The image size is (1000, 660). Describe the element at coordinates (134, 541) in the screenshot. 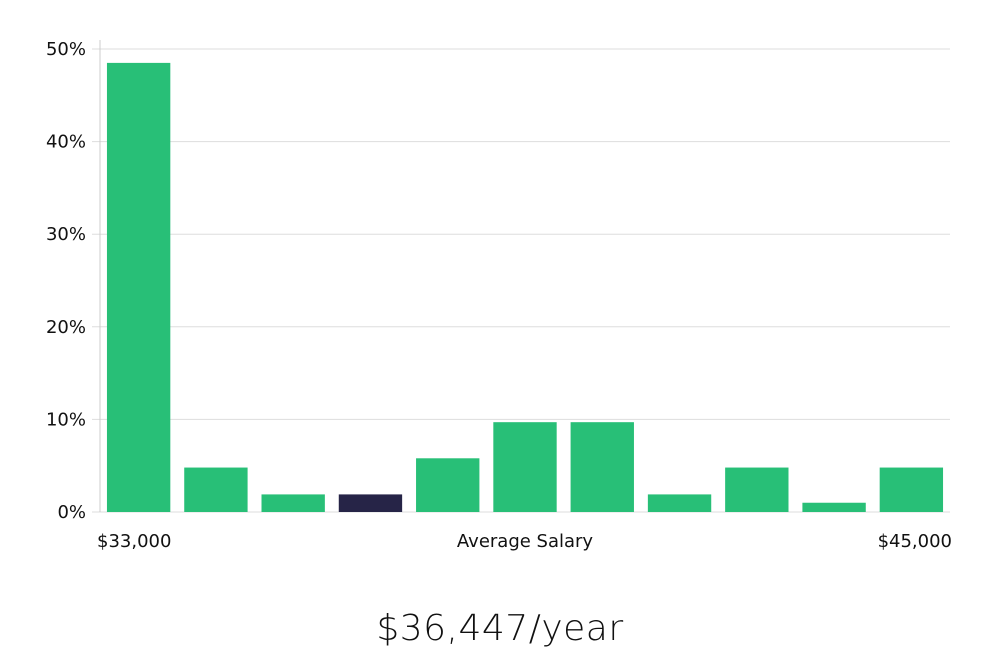

I see `x-tick-label-min: $33,000` at that location.